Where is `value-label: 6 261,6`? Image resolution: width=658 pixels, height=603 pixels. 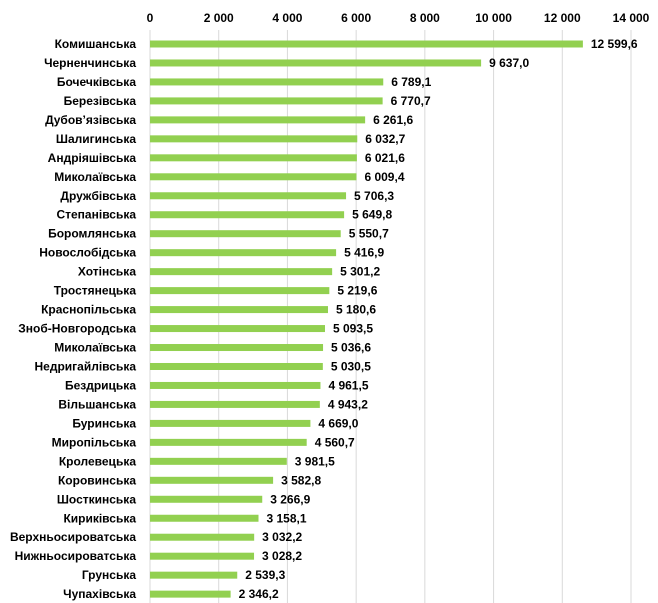
value-label: 6 261,6 is located at coordinates (393, 120).